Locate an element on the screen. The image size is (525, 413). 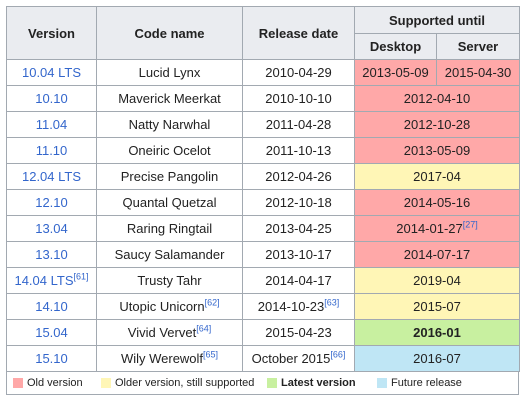
version-cell: 13.04 is located at coordinates (51, 228).